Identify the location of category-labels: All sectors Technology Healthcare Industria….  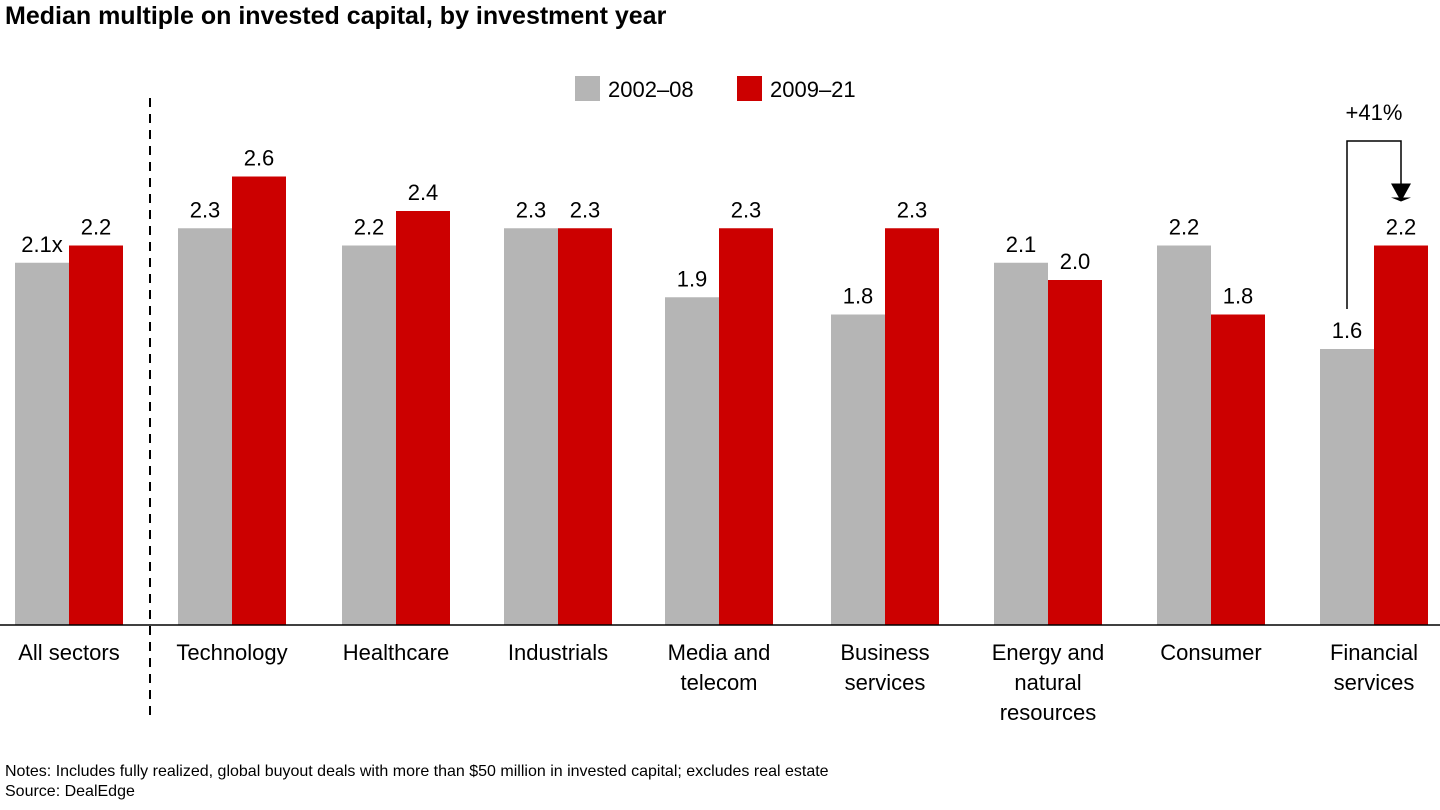
(718, 682).